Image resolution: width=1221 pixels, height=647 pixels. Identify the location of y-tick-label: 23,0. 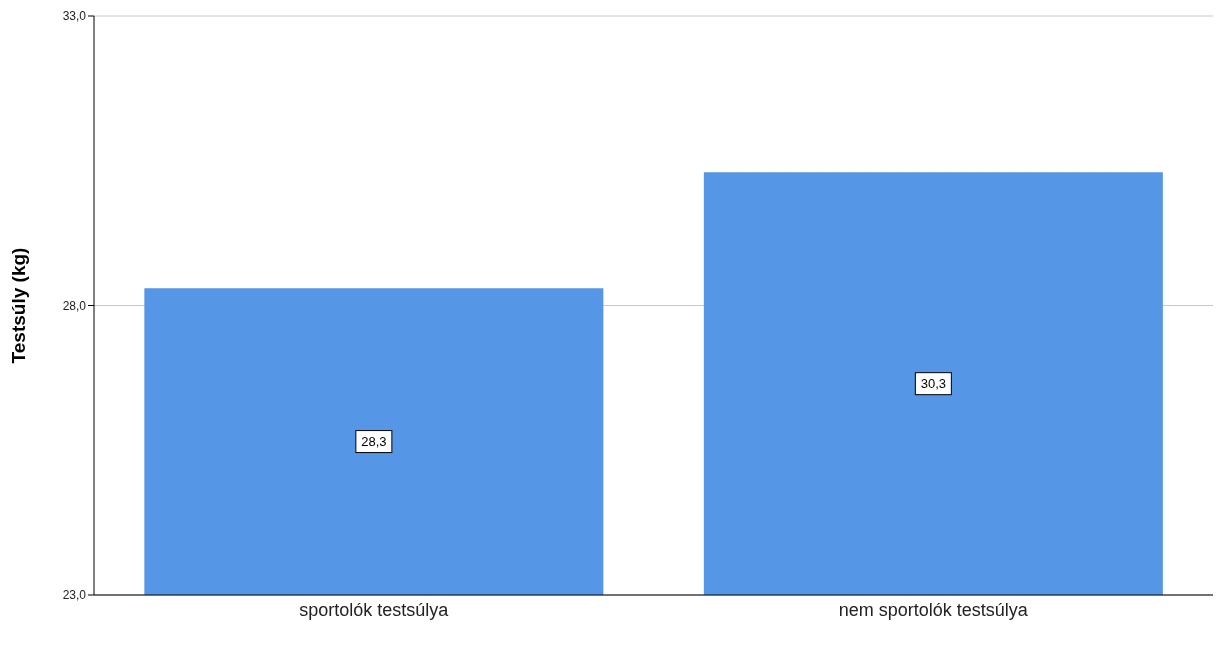
(74, 595).